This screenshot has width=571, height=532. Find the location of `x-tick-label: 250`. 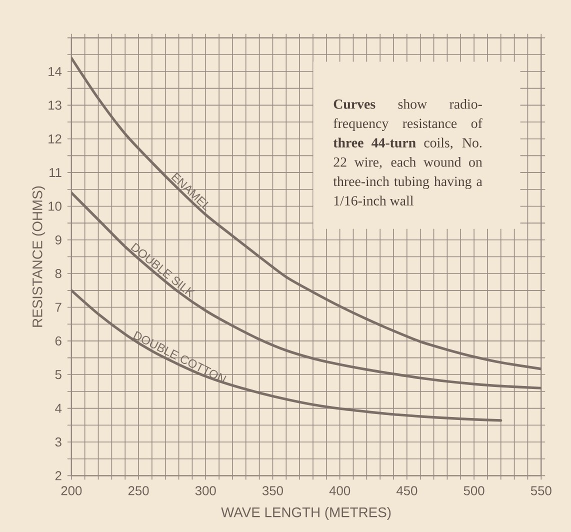

x-tick-label: 250 is located at coordinates (138, 491).